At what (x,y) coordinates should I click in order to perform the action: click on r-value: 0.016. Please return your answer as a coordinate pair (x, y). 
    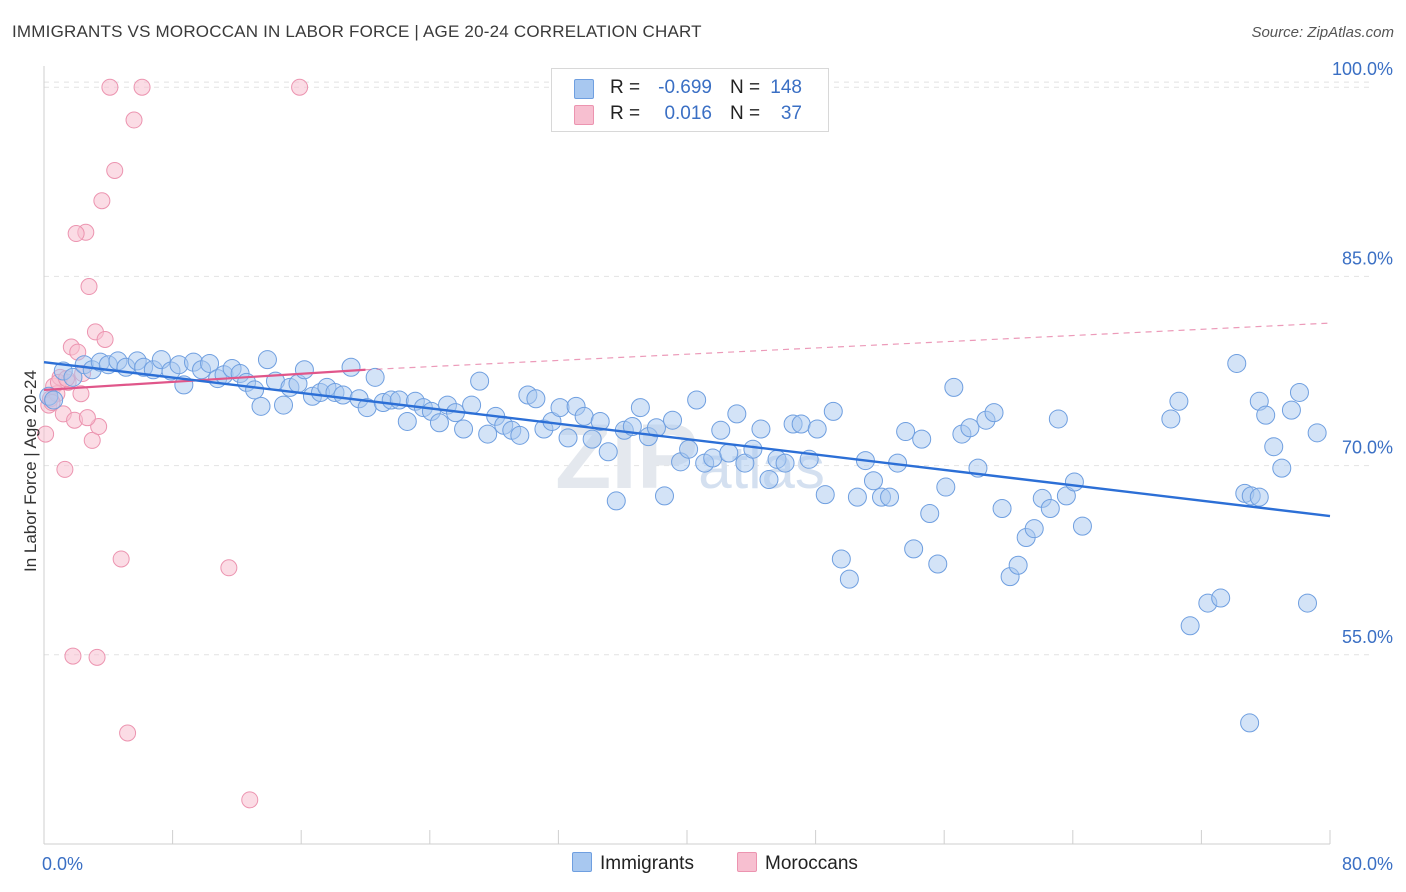
    Looking at the image, I should click on (688, 113).